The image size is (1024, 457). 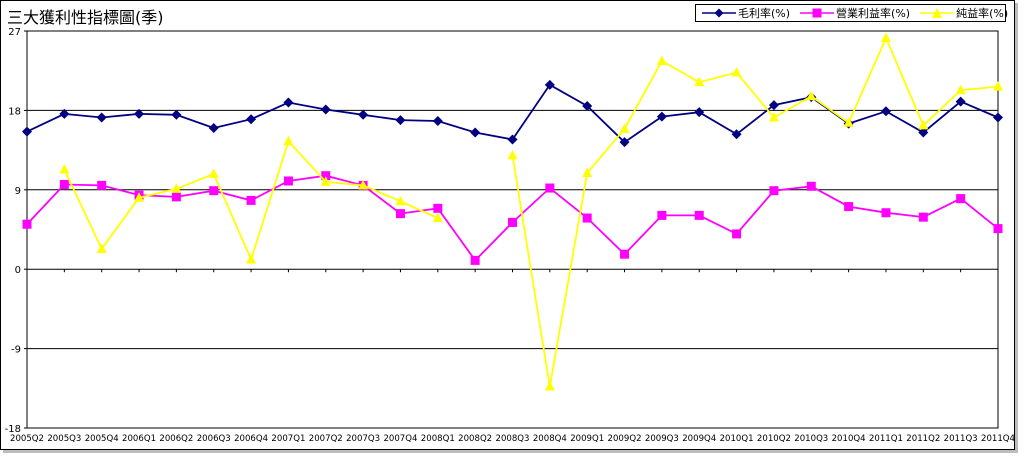 What do you see at coordinates (699, 439) in the screenshot?
I see `x-tick-label: 2009Q4` at bounding box center [699, 439].